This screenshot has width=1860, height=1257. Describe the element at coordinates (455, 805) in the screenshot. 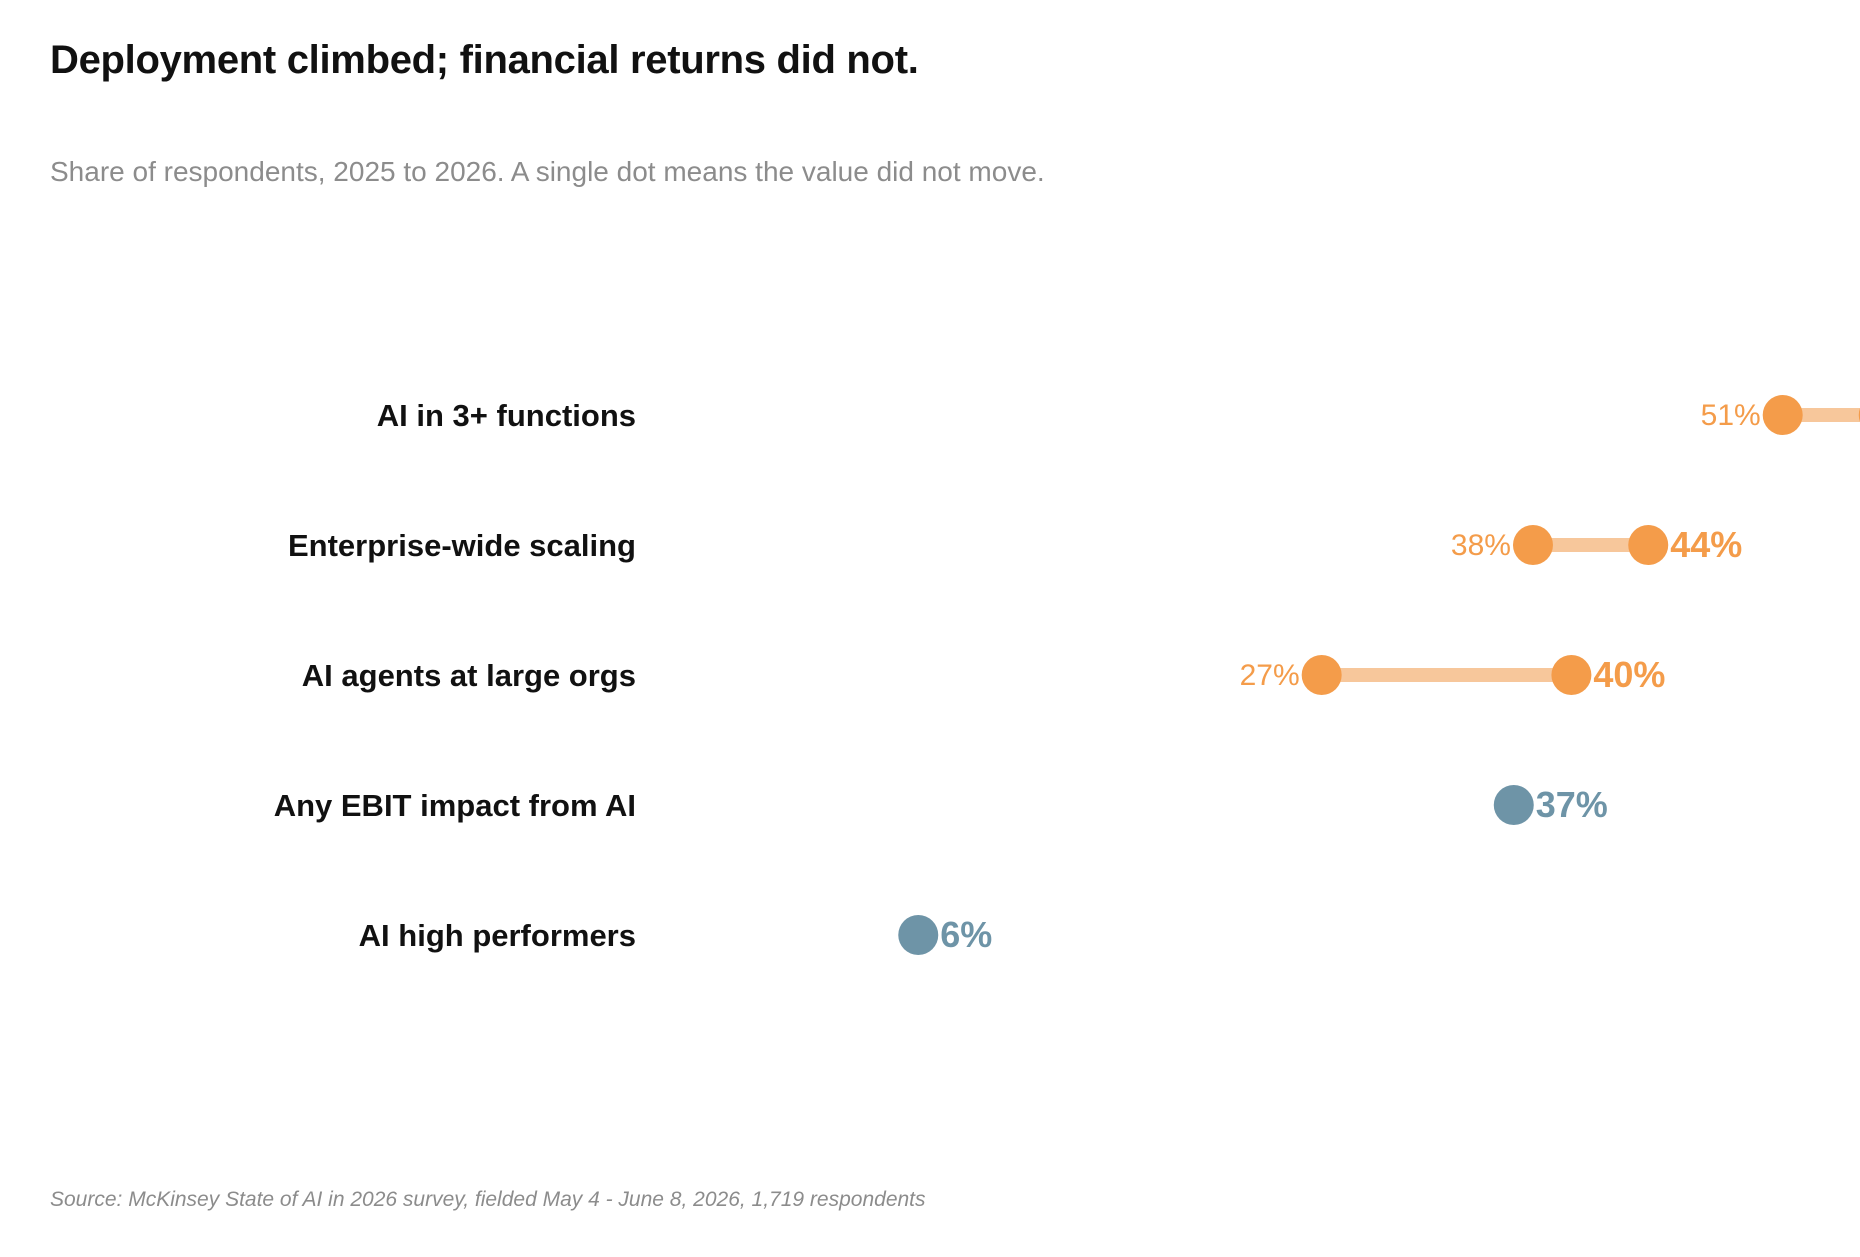

I see `category-label: Any EBIT impact from AI` at that location.